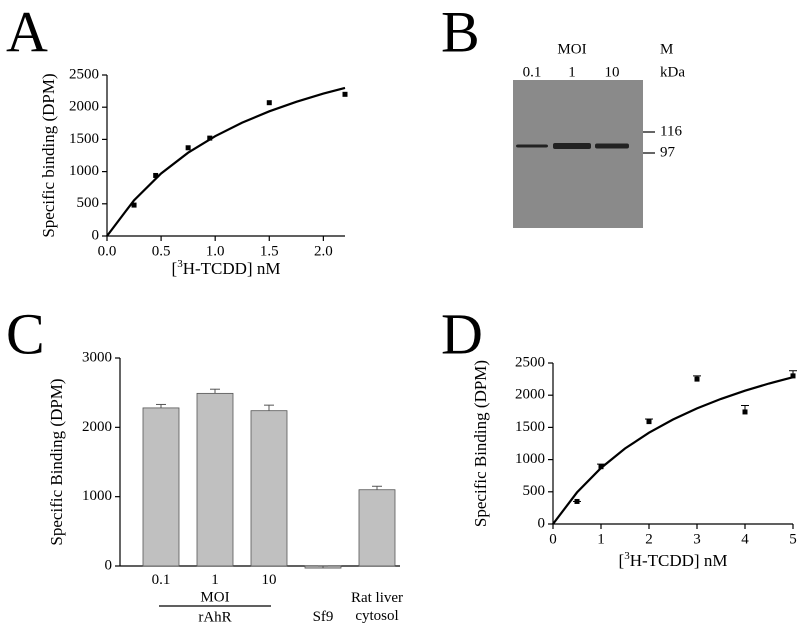 The height and width of the screenshot is (639, 800). What do you see at coordinates (460, 32) in the screenshot?
I see `panel-letter: B` at bounding box center [460, 32].